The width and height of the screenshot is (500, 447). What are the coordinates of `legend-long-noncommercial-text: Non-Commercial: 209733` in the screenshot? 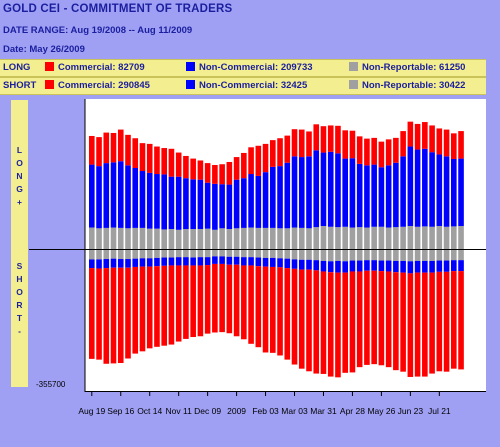 It's located at (256, 67).